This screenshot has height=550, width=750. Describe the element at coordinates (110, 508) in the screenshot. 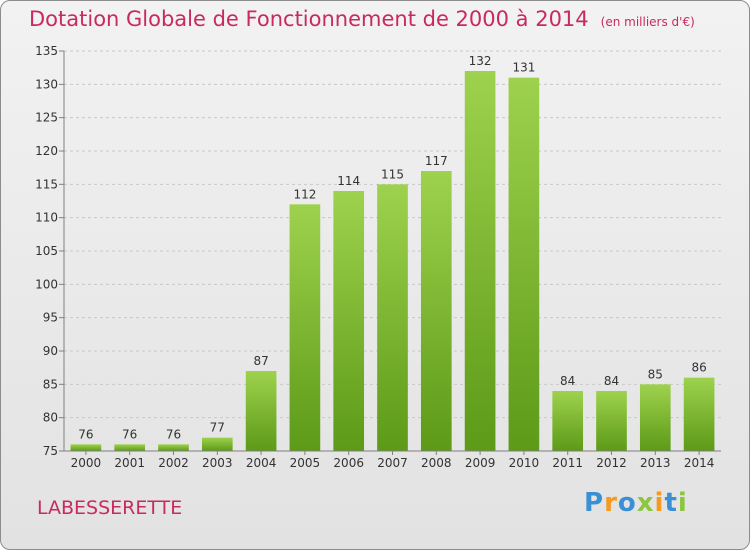

I see `place-name: LABESSERETTE` at that location.